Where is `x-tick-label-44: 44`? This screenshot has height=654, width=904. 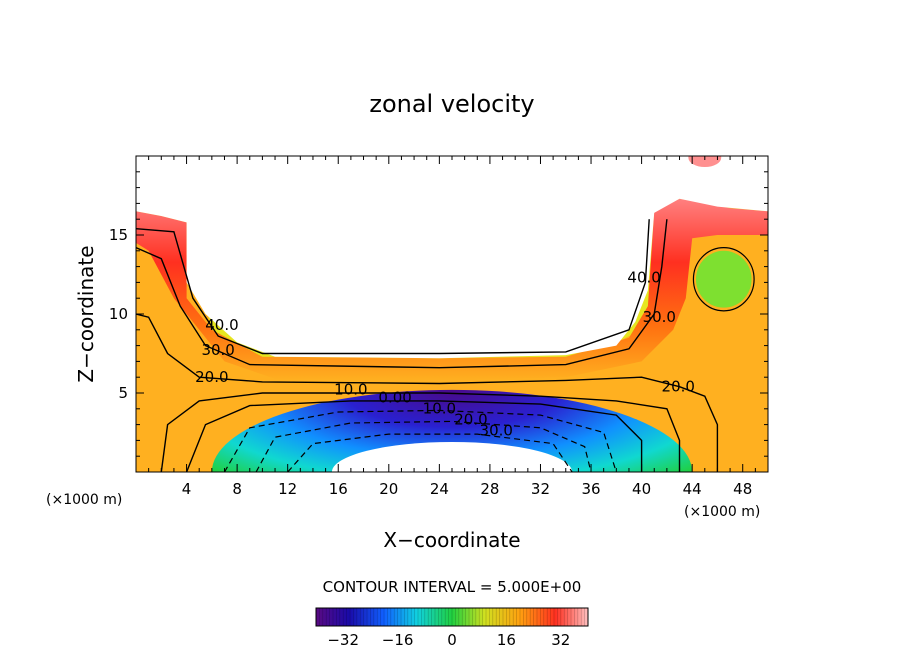
x-tick-label-44: 44 is located at coordinates (692, 489).